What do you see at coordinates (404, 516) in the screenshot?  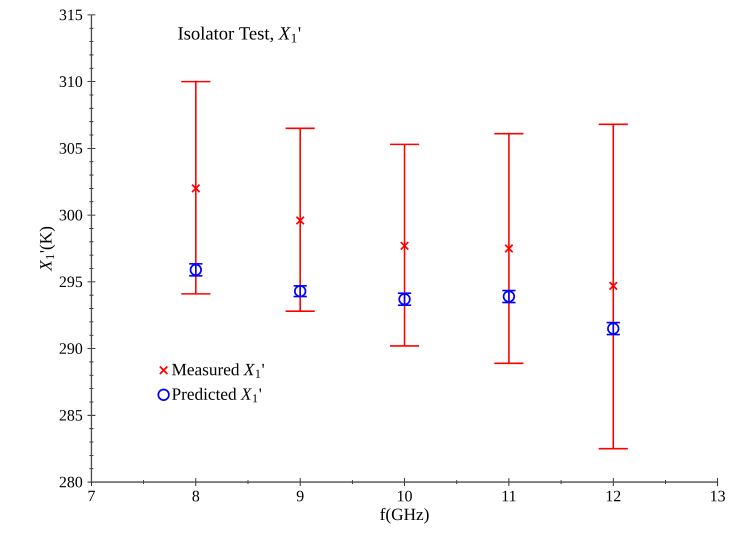 I see `x-axis-title: f(GHz)` at bounding box center [404, 516].